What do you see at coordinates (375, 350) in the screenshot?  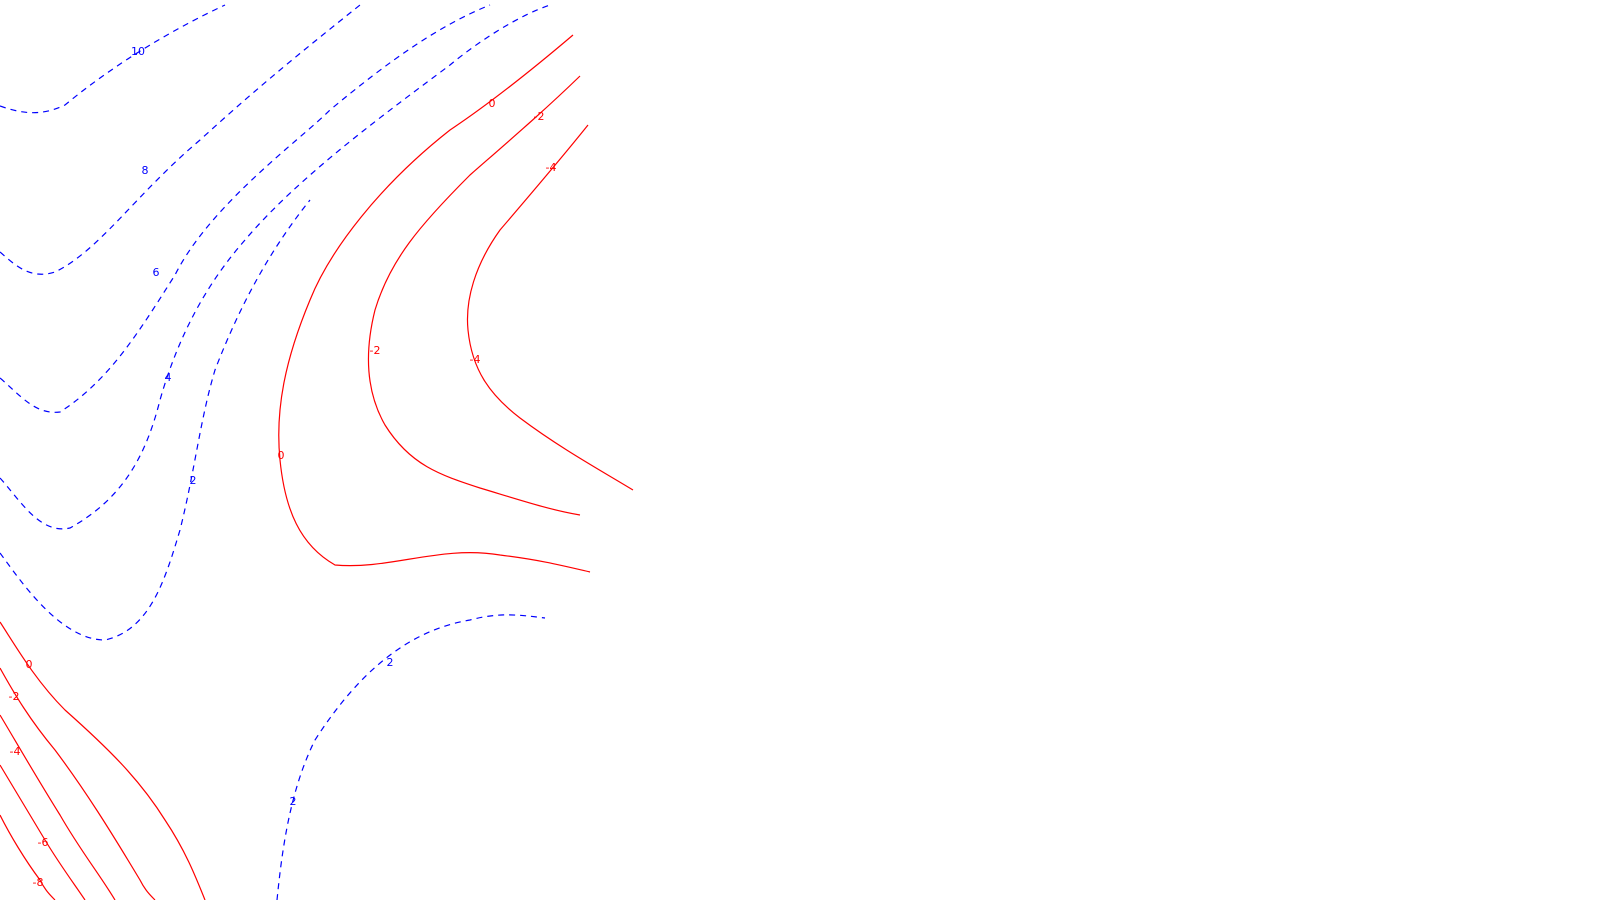 I see `contour-label--2-11: -2` at bounding box center [375, 350].